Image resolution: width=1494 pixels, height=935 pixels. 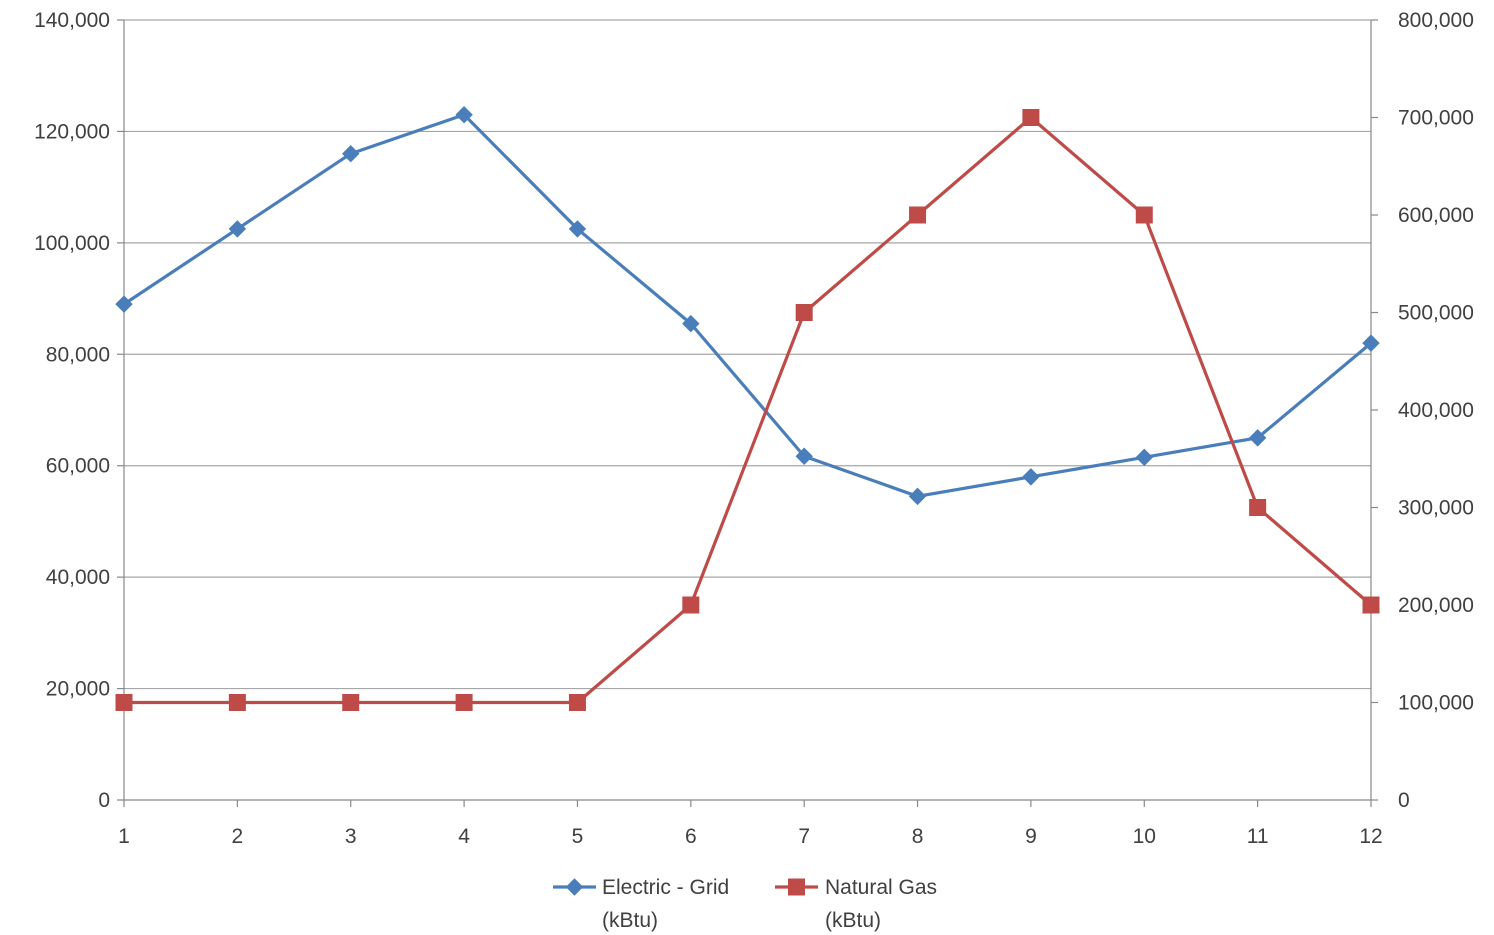 I want to click on y-tick-label: 60,000, so click(x=78, y=466).